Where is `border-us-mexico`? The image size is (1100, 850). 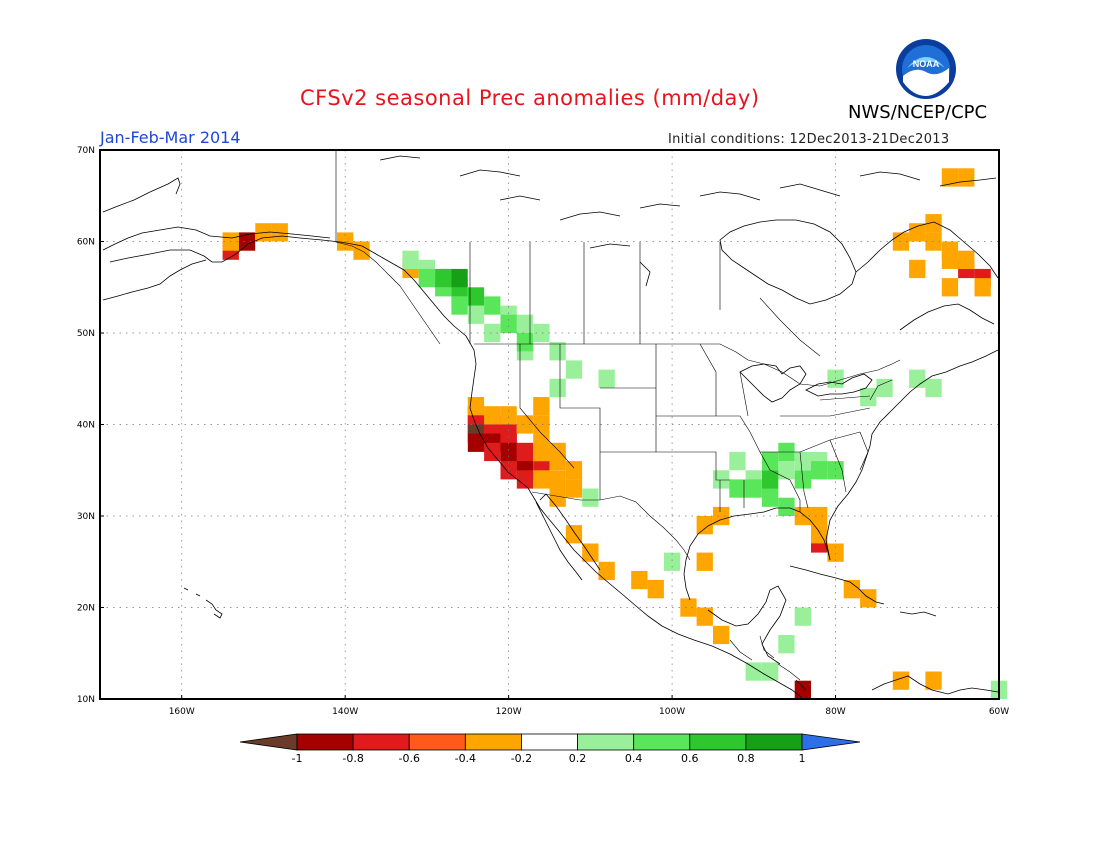 border-us-mexico is located at coordinates (611, 526).